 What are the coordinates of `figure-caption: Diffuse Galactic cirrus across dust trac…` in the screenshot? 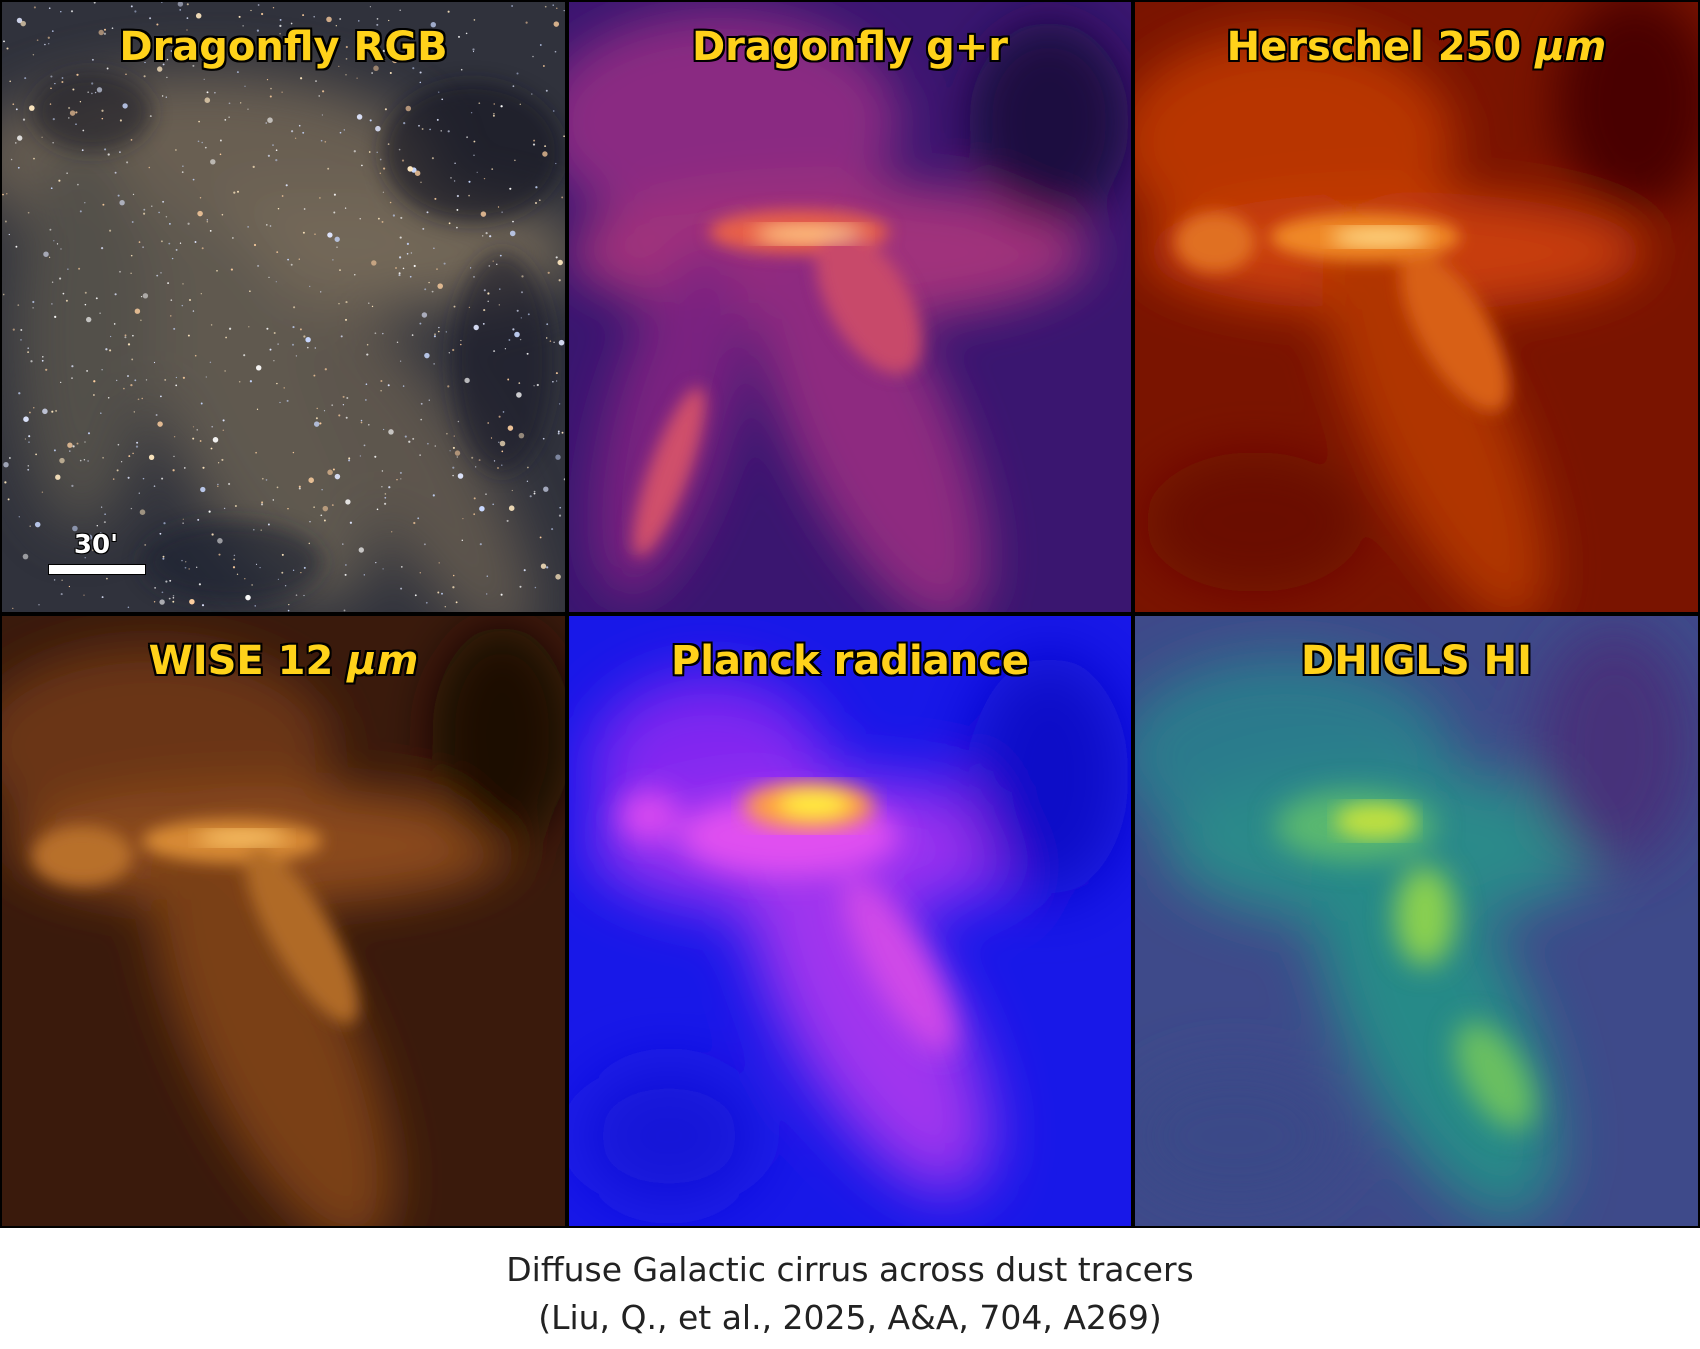 It's located at (850, 1294).